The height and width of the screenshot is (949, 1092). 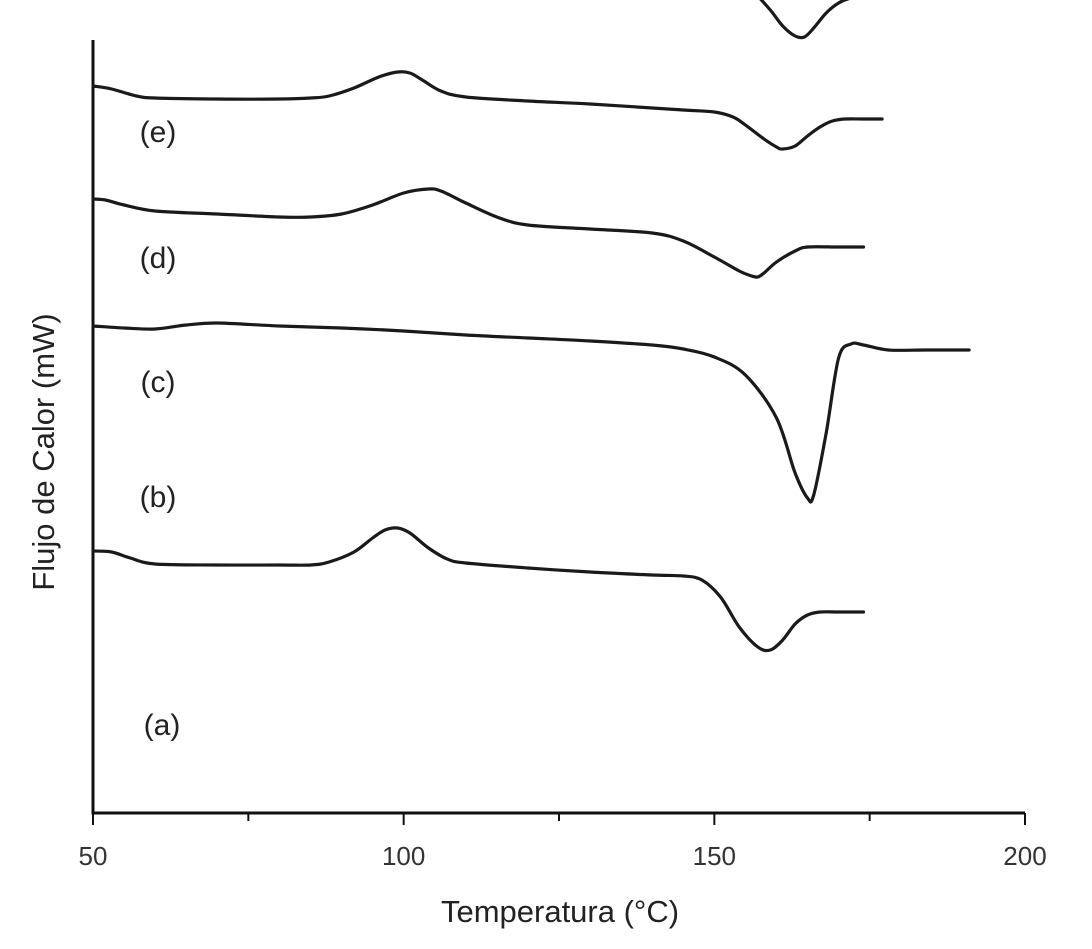 What do you see at coordinates (93, 856) in the screenshot?
I see `x-tick-label: 50` at bounding box center [93, 856].